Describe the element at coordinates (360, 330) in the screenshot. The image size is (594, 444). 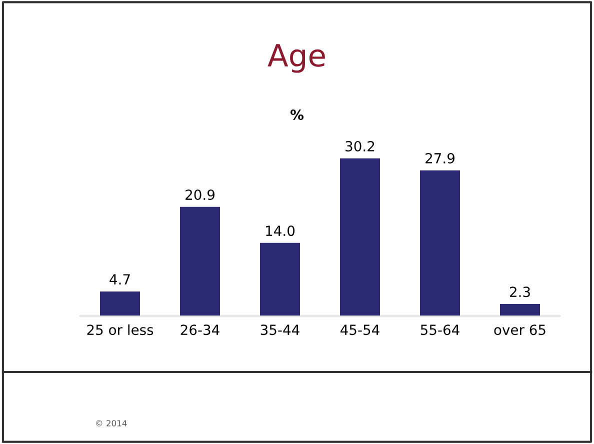
I see `x-tick-label: 45-54` at that location.